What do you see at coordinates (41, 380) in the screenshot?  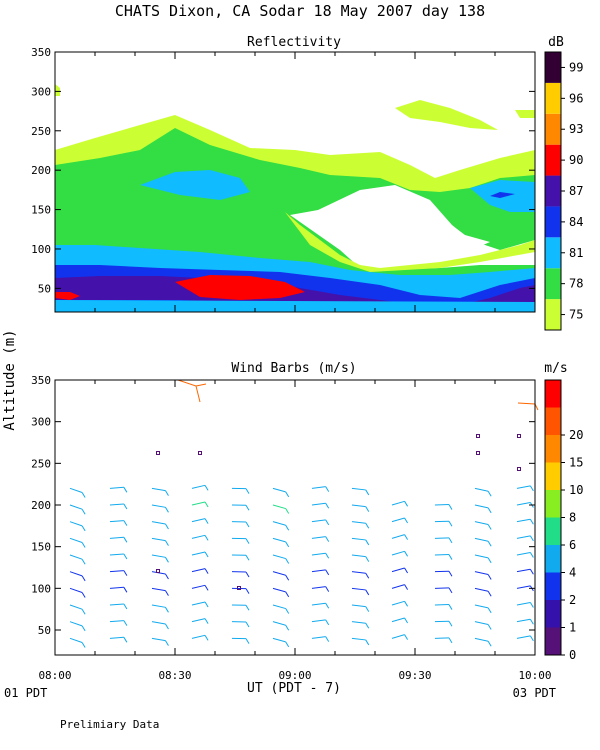 I see `y-tick-label: 350` at bounding box center [41, 380].